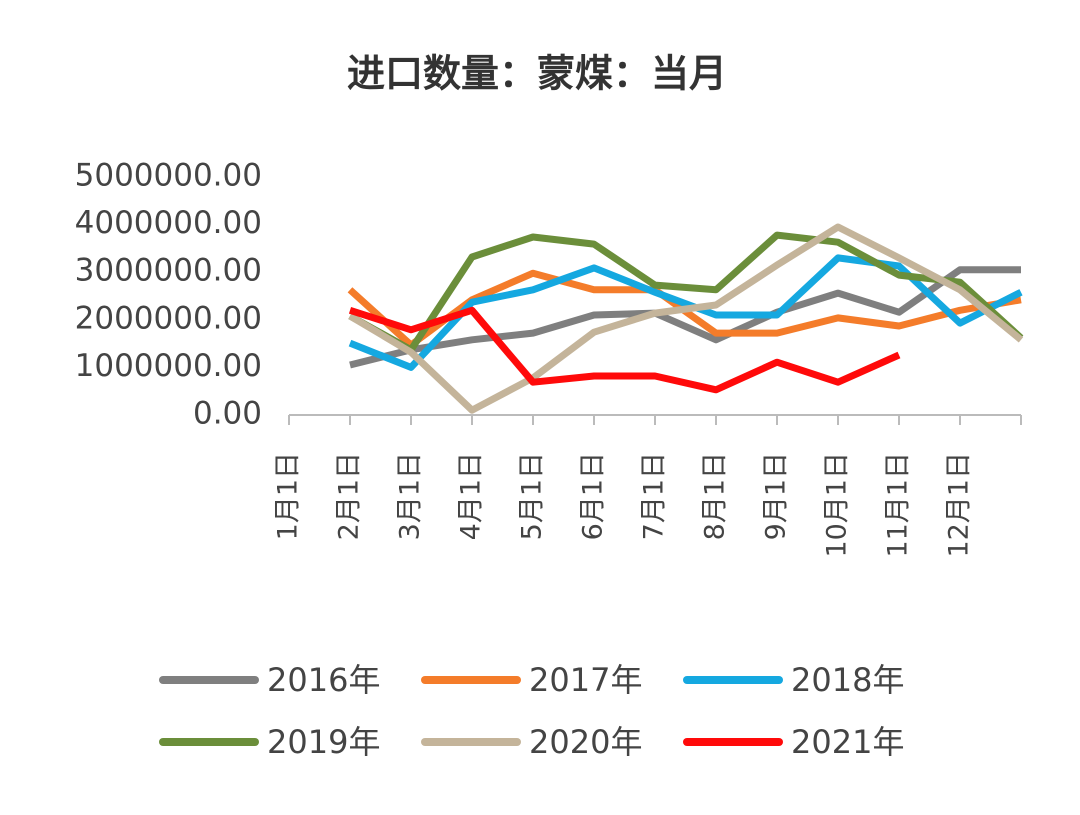 The height and width of the screenshot is (815, 1080). What do you see at coordinates (168, 271) in the screenshot?
I see `y-tick-label: 3000000.00` at bounding box center [168, 271].